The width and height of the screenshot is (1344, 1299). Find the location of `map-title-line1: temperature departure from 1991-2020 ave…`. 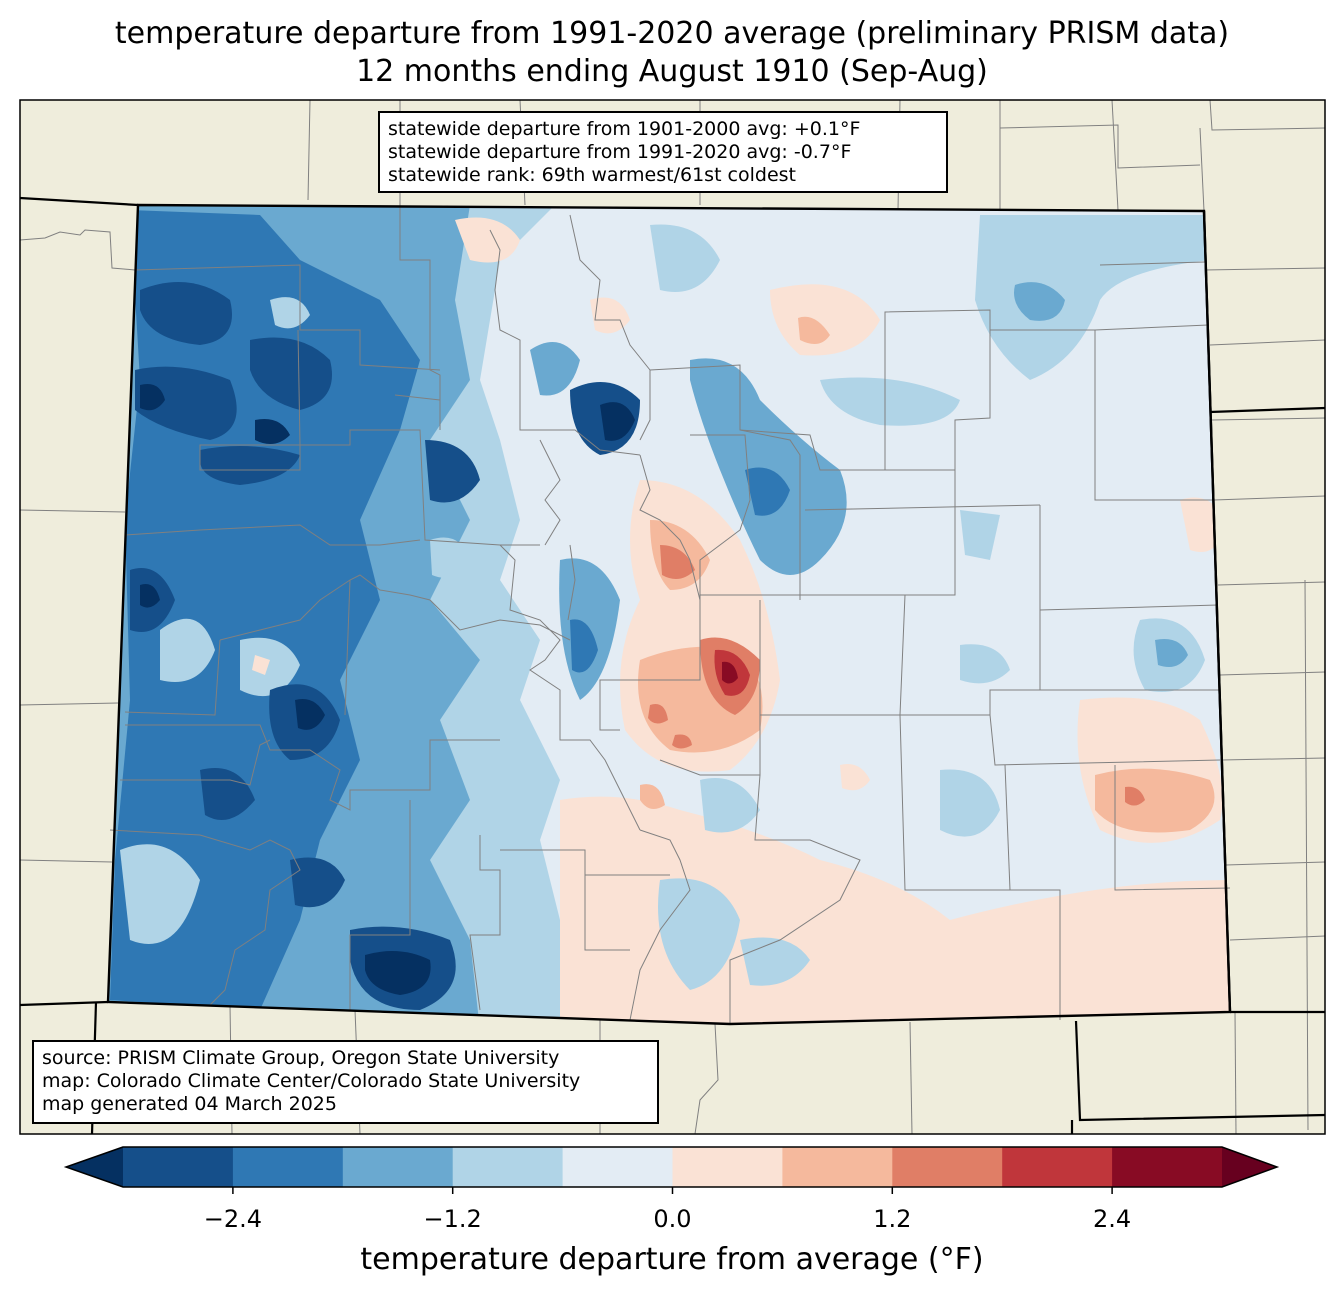

map-title-line1: temperature departure from 1991-2020 ave… is located at coordinates (672, 33).